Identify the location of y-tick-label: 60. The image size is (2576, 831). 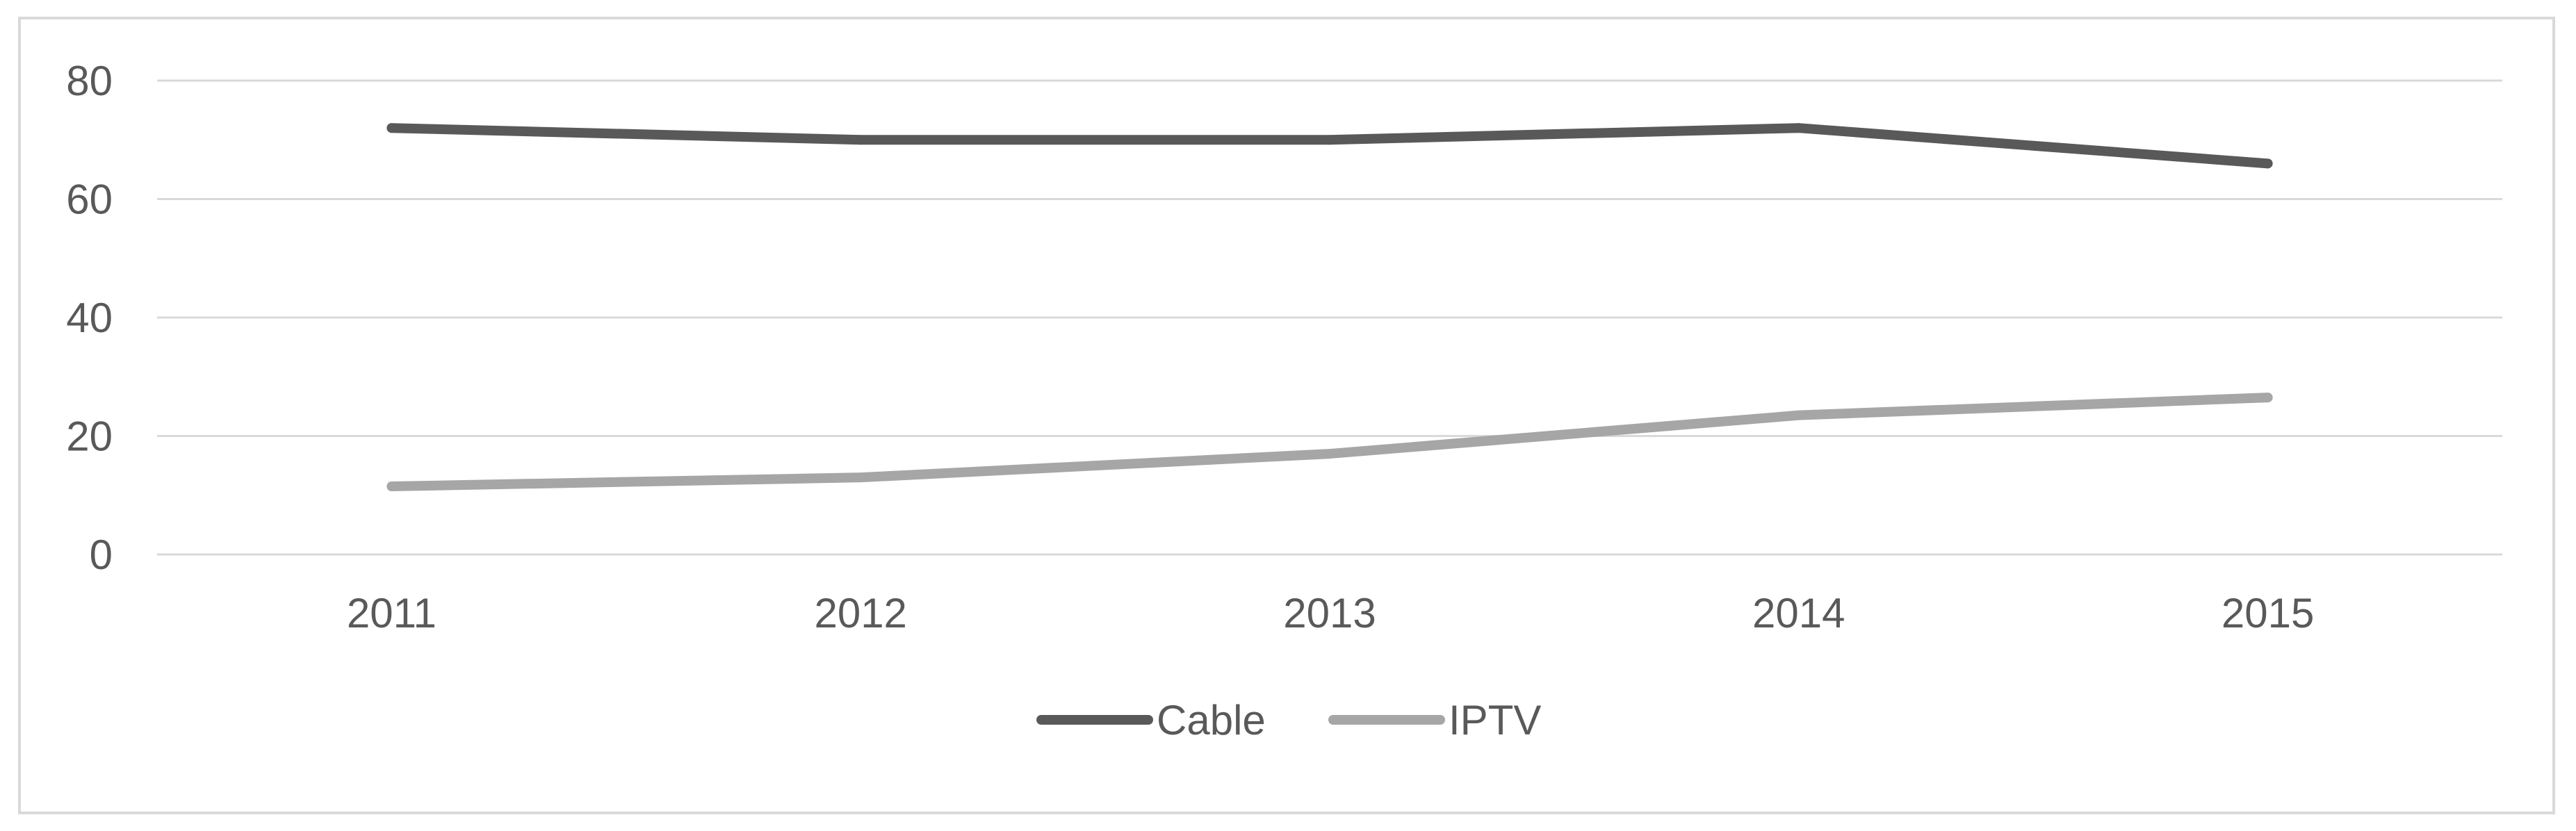
(89, 200).